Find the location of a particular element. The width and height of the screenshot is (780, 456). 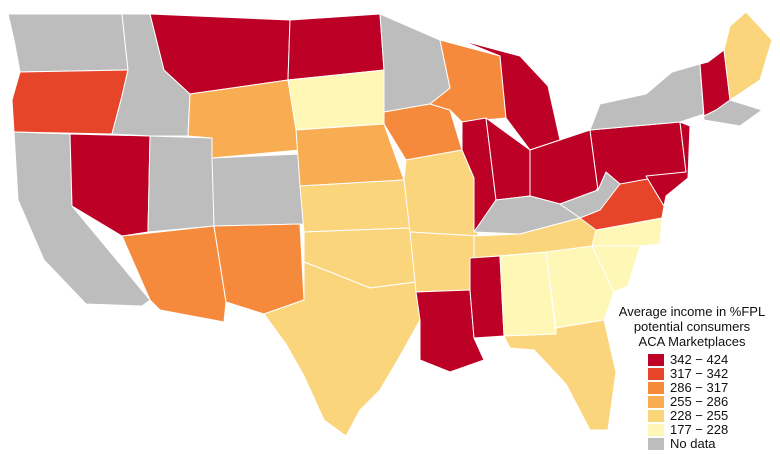

region-texas is located at coordinates (342, 349).